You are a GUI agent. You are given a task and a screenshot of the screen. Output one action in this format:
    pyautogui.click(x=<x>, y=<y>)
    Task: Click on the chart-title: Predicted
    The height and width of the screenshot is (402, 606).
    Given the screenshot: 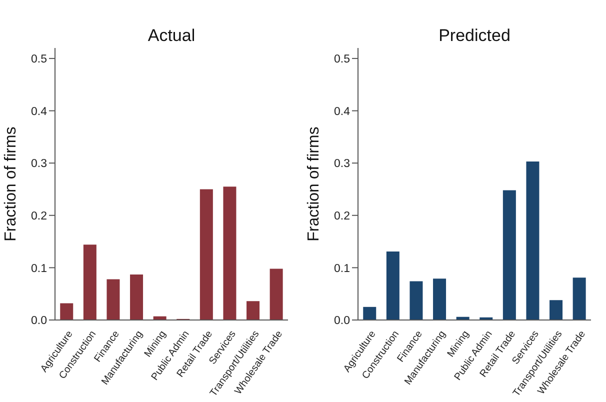 What is the action you would take?
    pyautogui.click(x=475, y=36)
    